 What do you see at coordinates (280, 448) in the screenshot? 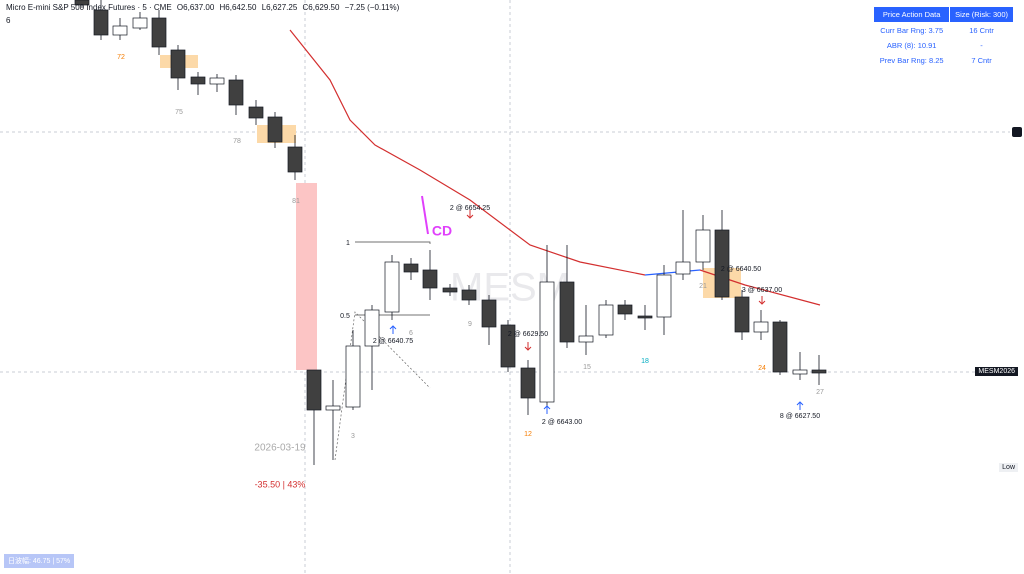
I see `annotation: 2026-03-19` at bounding box center [280, 448].